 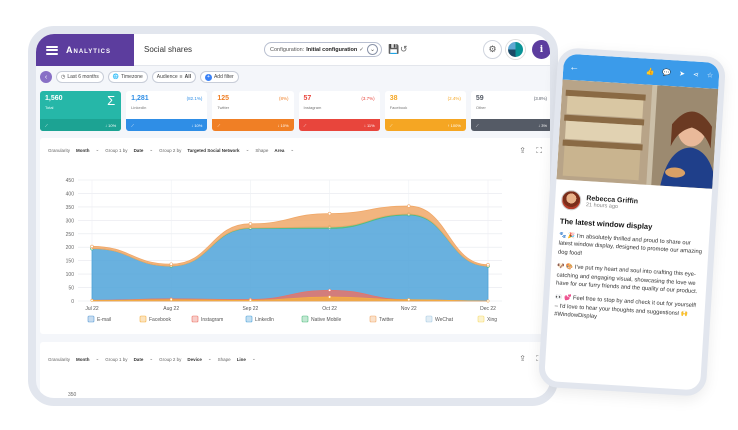 What do you see at coordinates (70, 262) in the screenshot?
I see `y-tick-label: 150` at bounding box center [70, 262].